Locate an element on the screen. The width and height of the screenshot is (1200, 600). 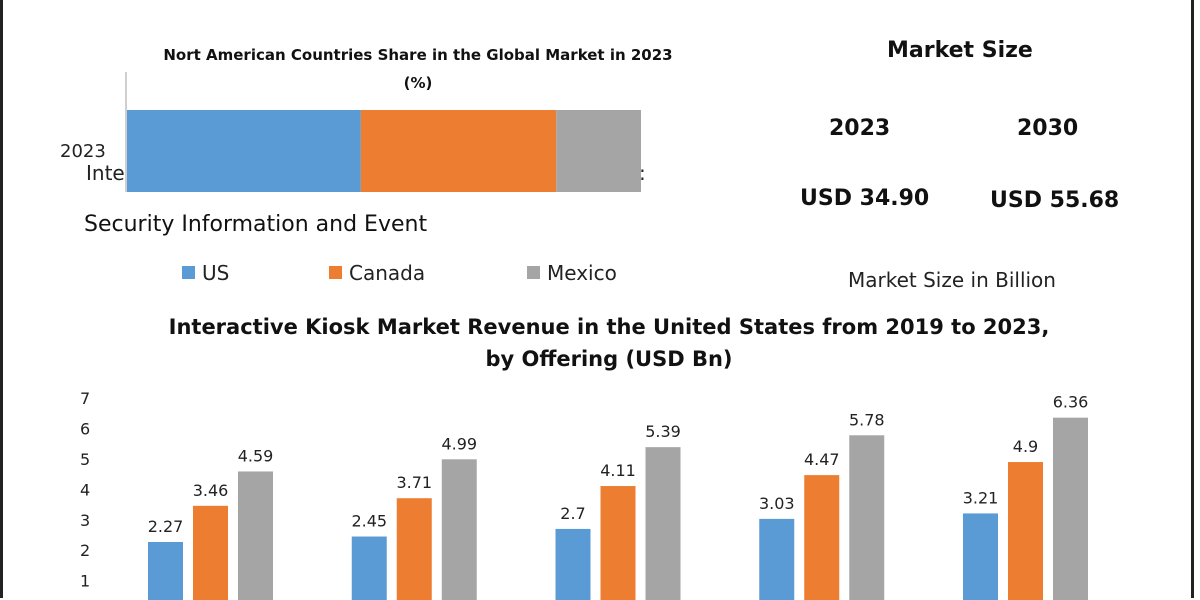
legend-swatch-canada is located at coordinates (335, 272).